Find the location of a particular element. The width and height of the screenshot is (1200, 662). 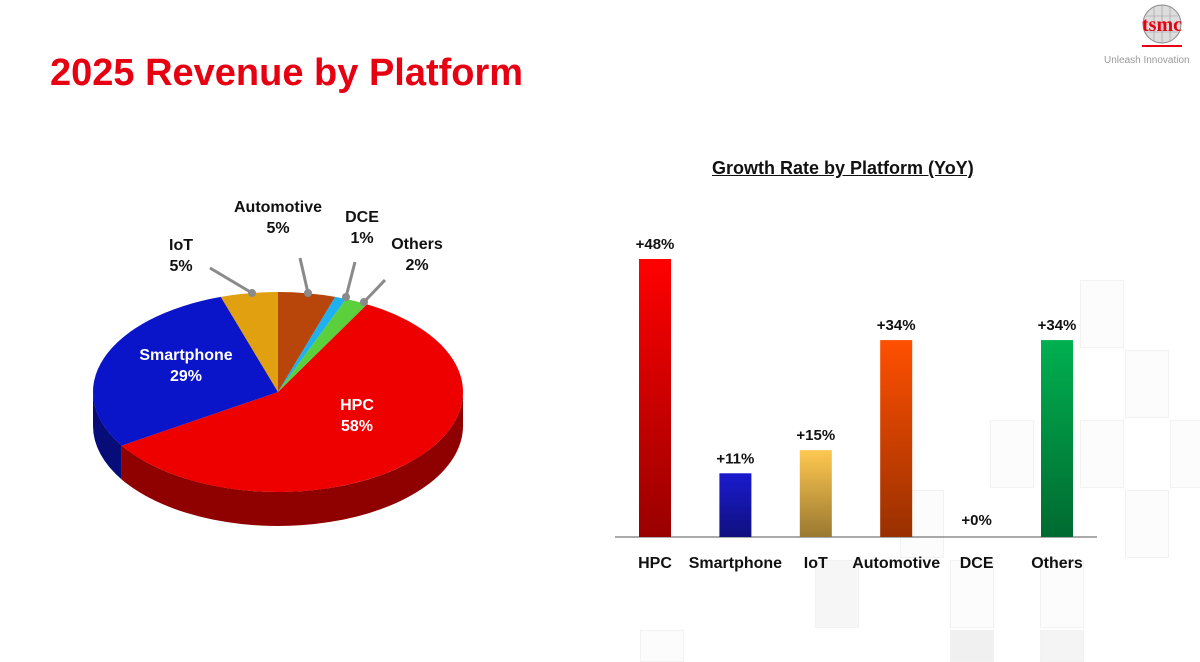

pie-slice-automotive is located at coordinates (307, 342).